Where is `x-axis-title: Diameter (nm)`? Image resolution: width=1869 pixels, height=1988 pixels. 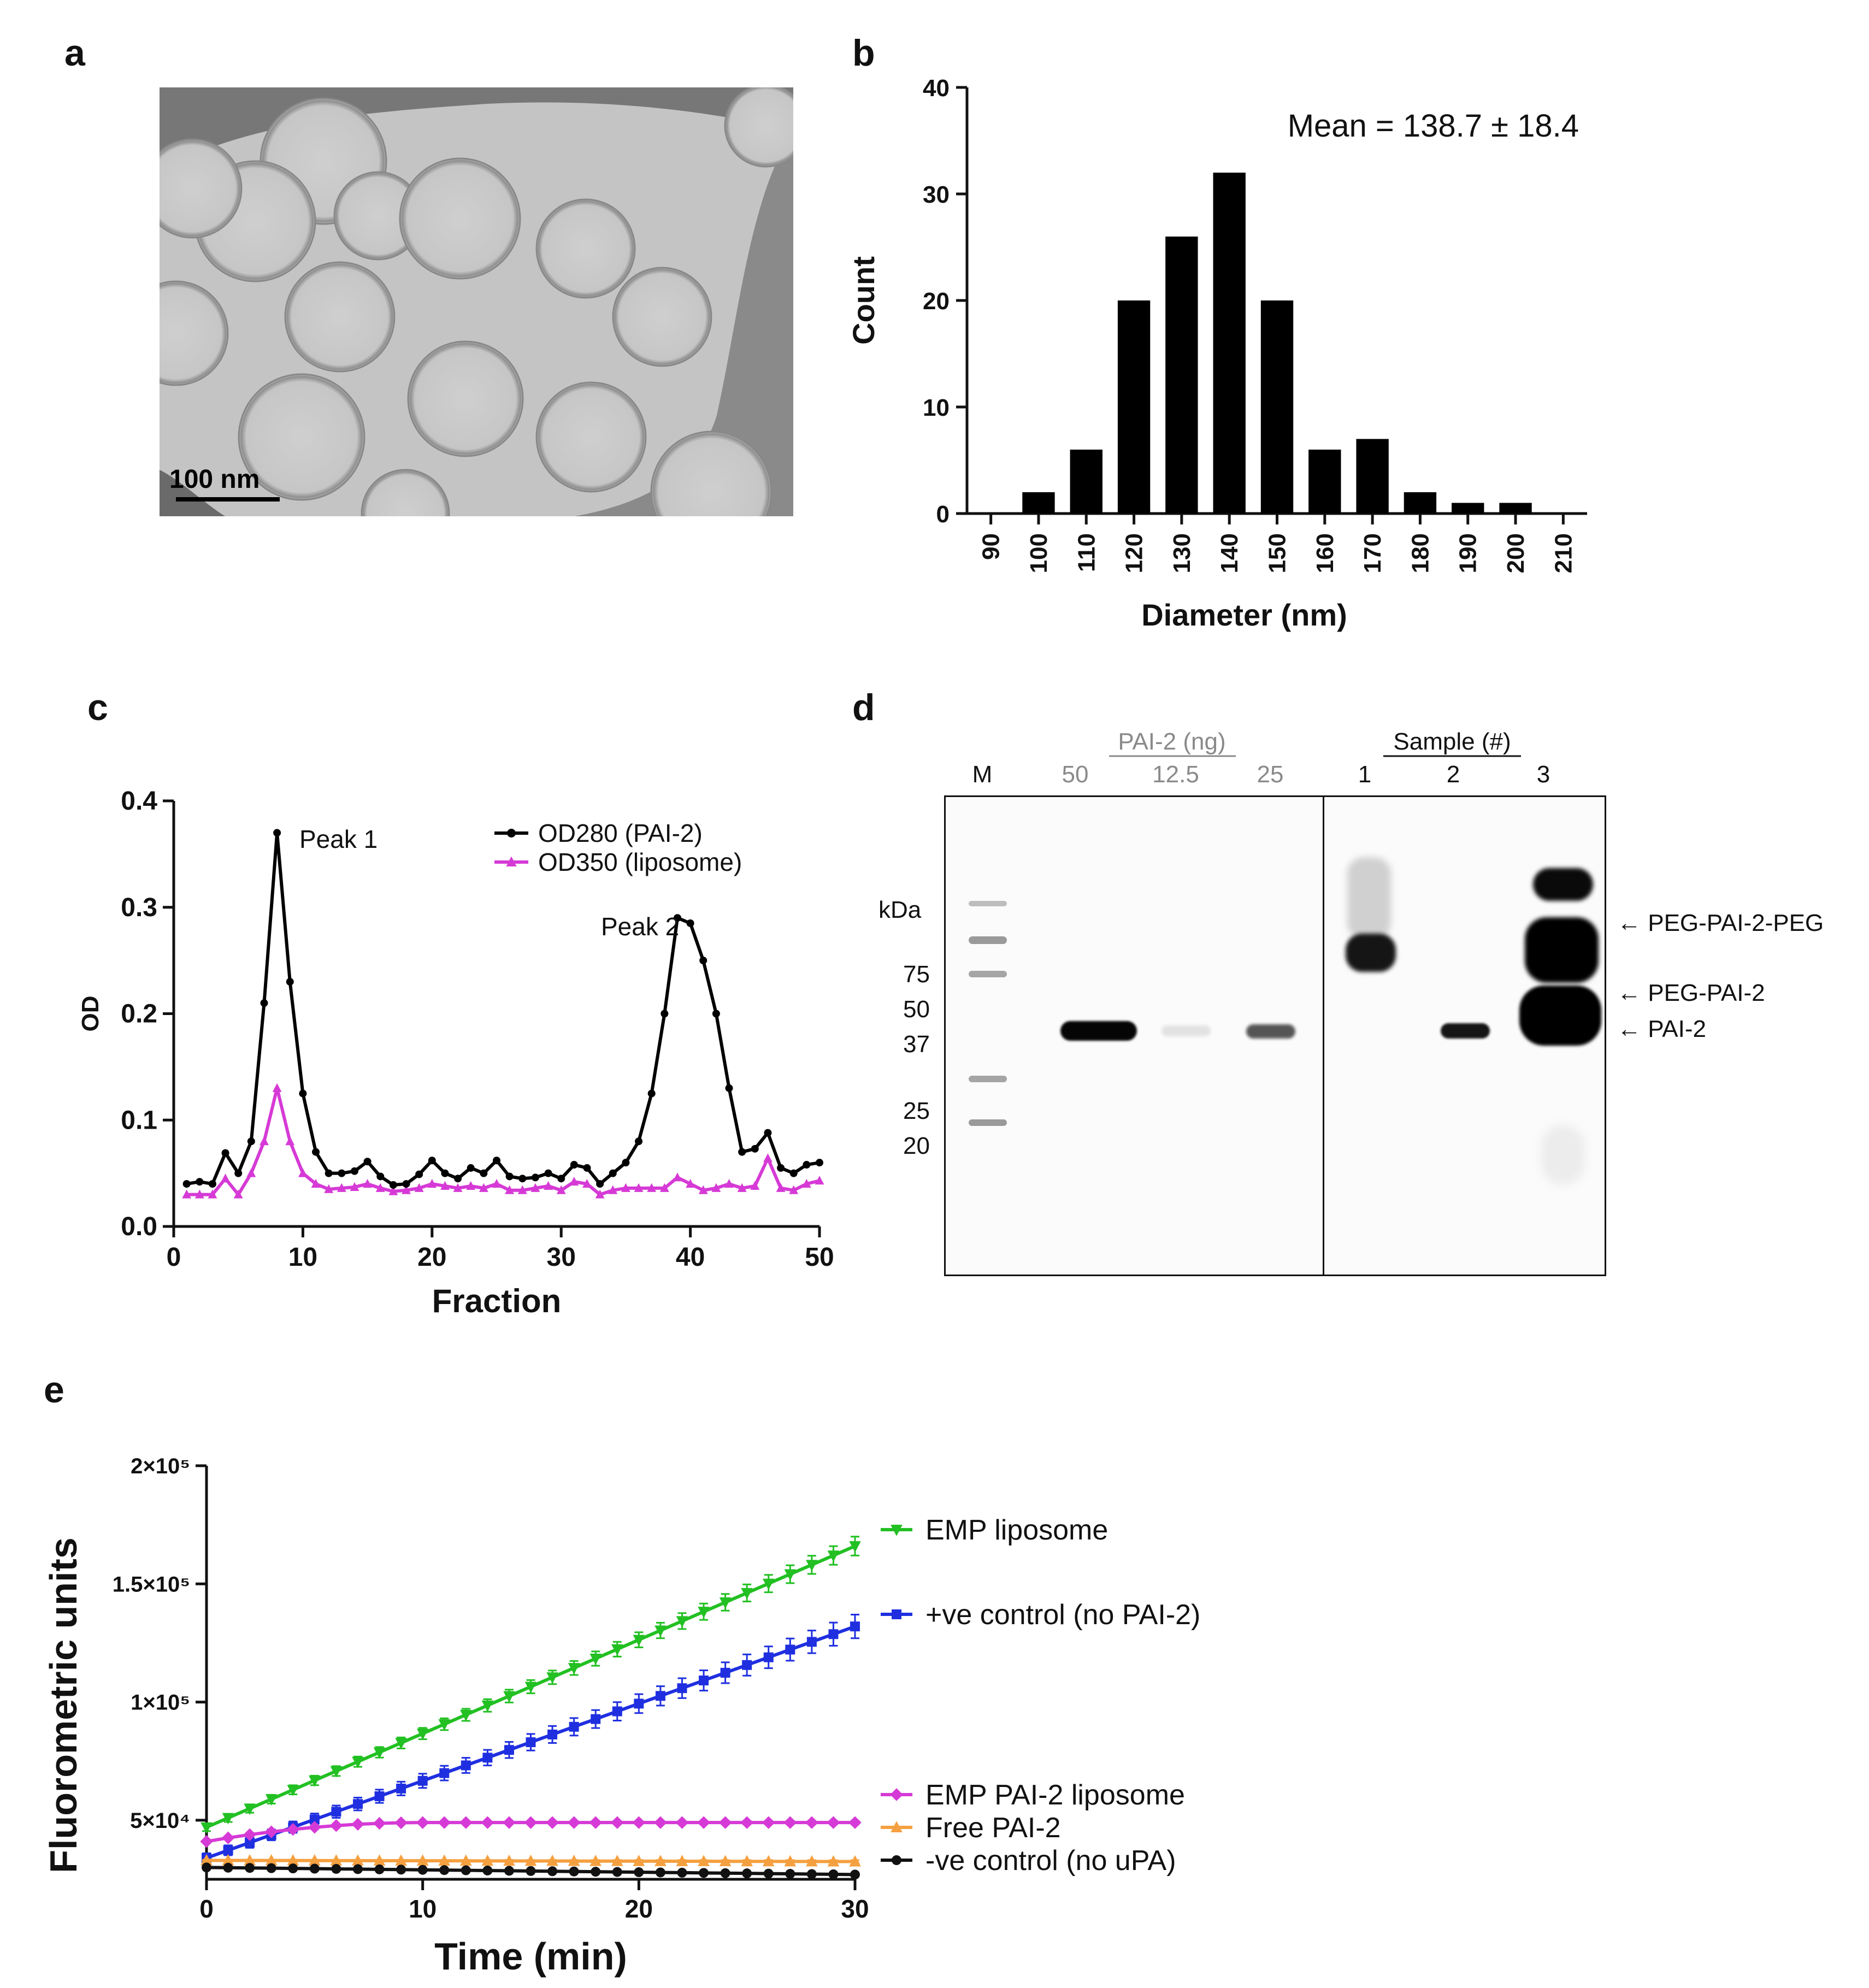 x-axis-title: Diameter (nm) is located at coordinates (1244, 615).